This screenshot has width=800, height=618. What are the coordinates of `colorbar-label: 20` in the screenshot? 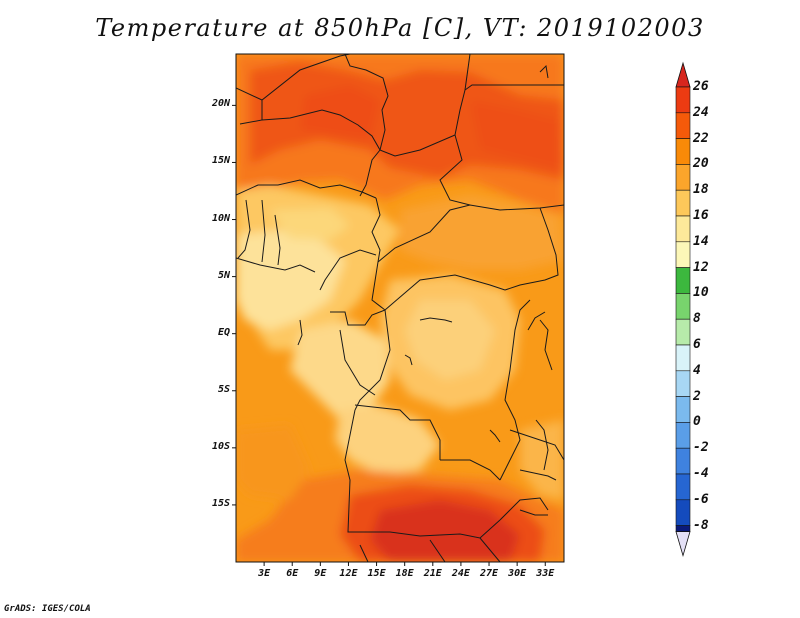 It's located at (701, 164).